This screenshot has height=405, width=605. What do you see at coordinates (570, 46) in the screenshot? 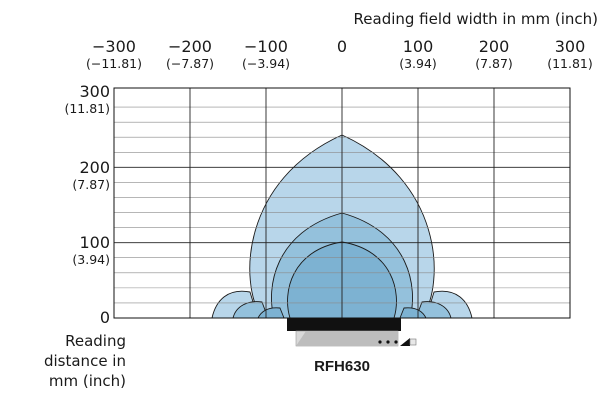
I see `x-tick-mm-300: 300` at bounding box center [570, 46].